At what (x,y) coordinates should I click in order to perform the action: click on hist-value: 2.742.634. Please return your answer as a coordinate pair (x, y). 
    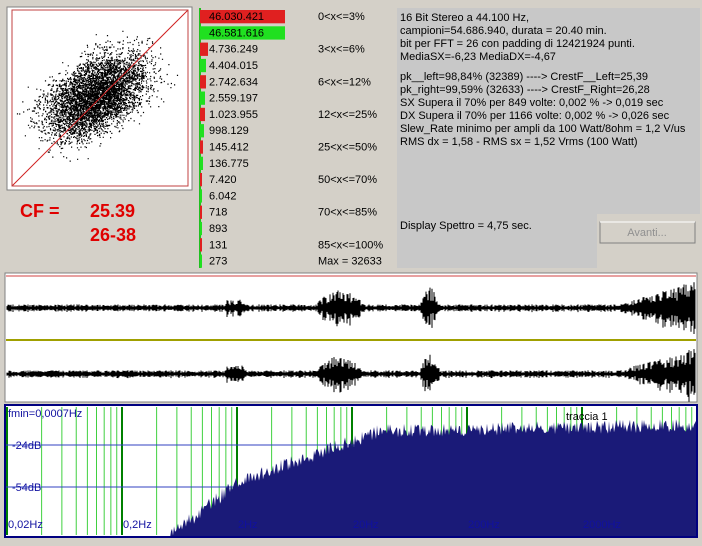
    Looking at the image, I should click on (233, 82).